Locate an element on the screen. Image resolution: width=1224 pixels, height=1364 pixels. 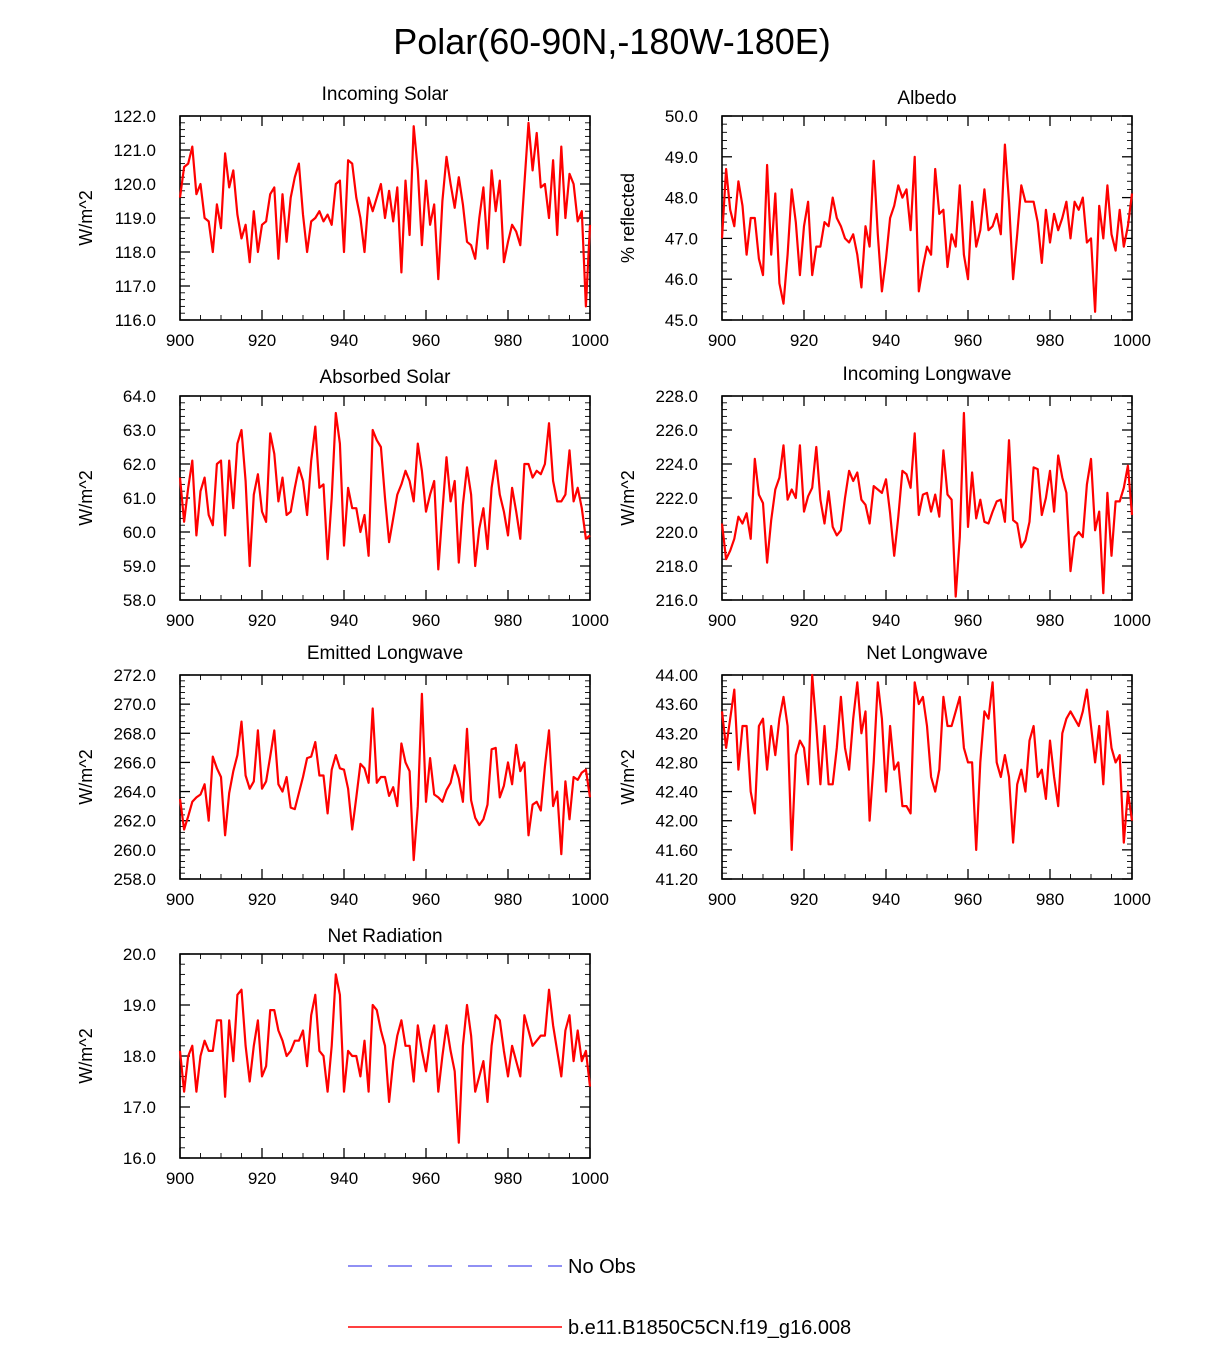
net-longwave-ytick-label: 43.20 is located at coordinates (676, 733).